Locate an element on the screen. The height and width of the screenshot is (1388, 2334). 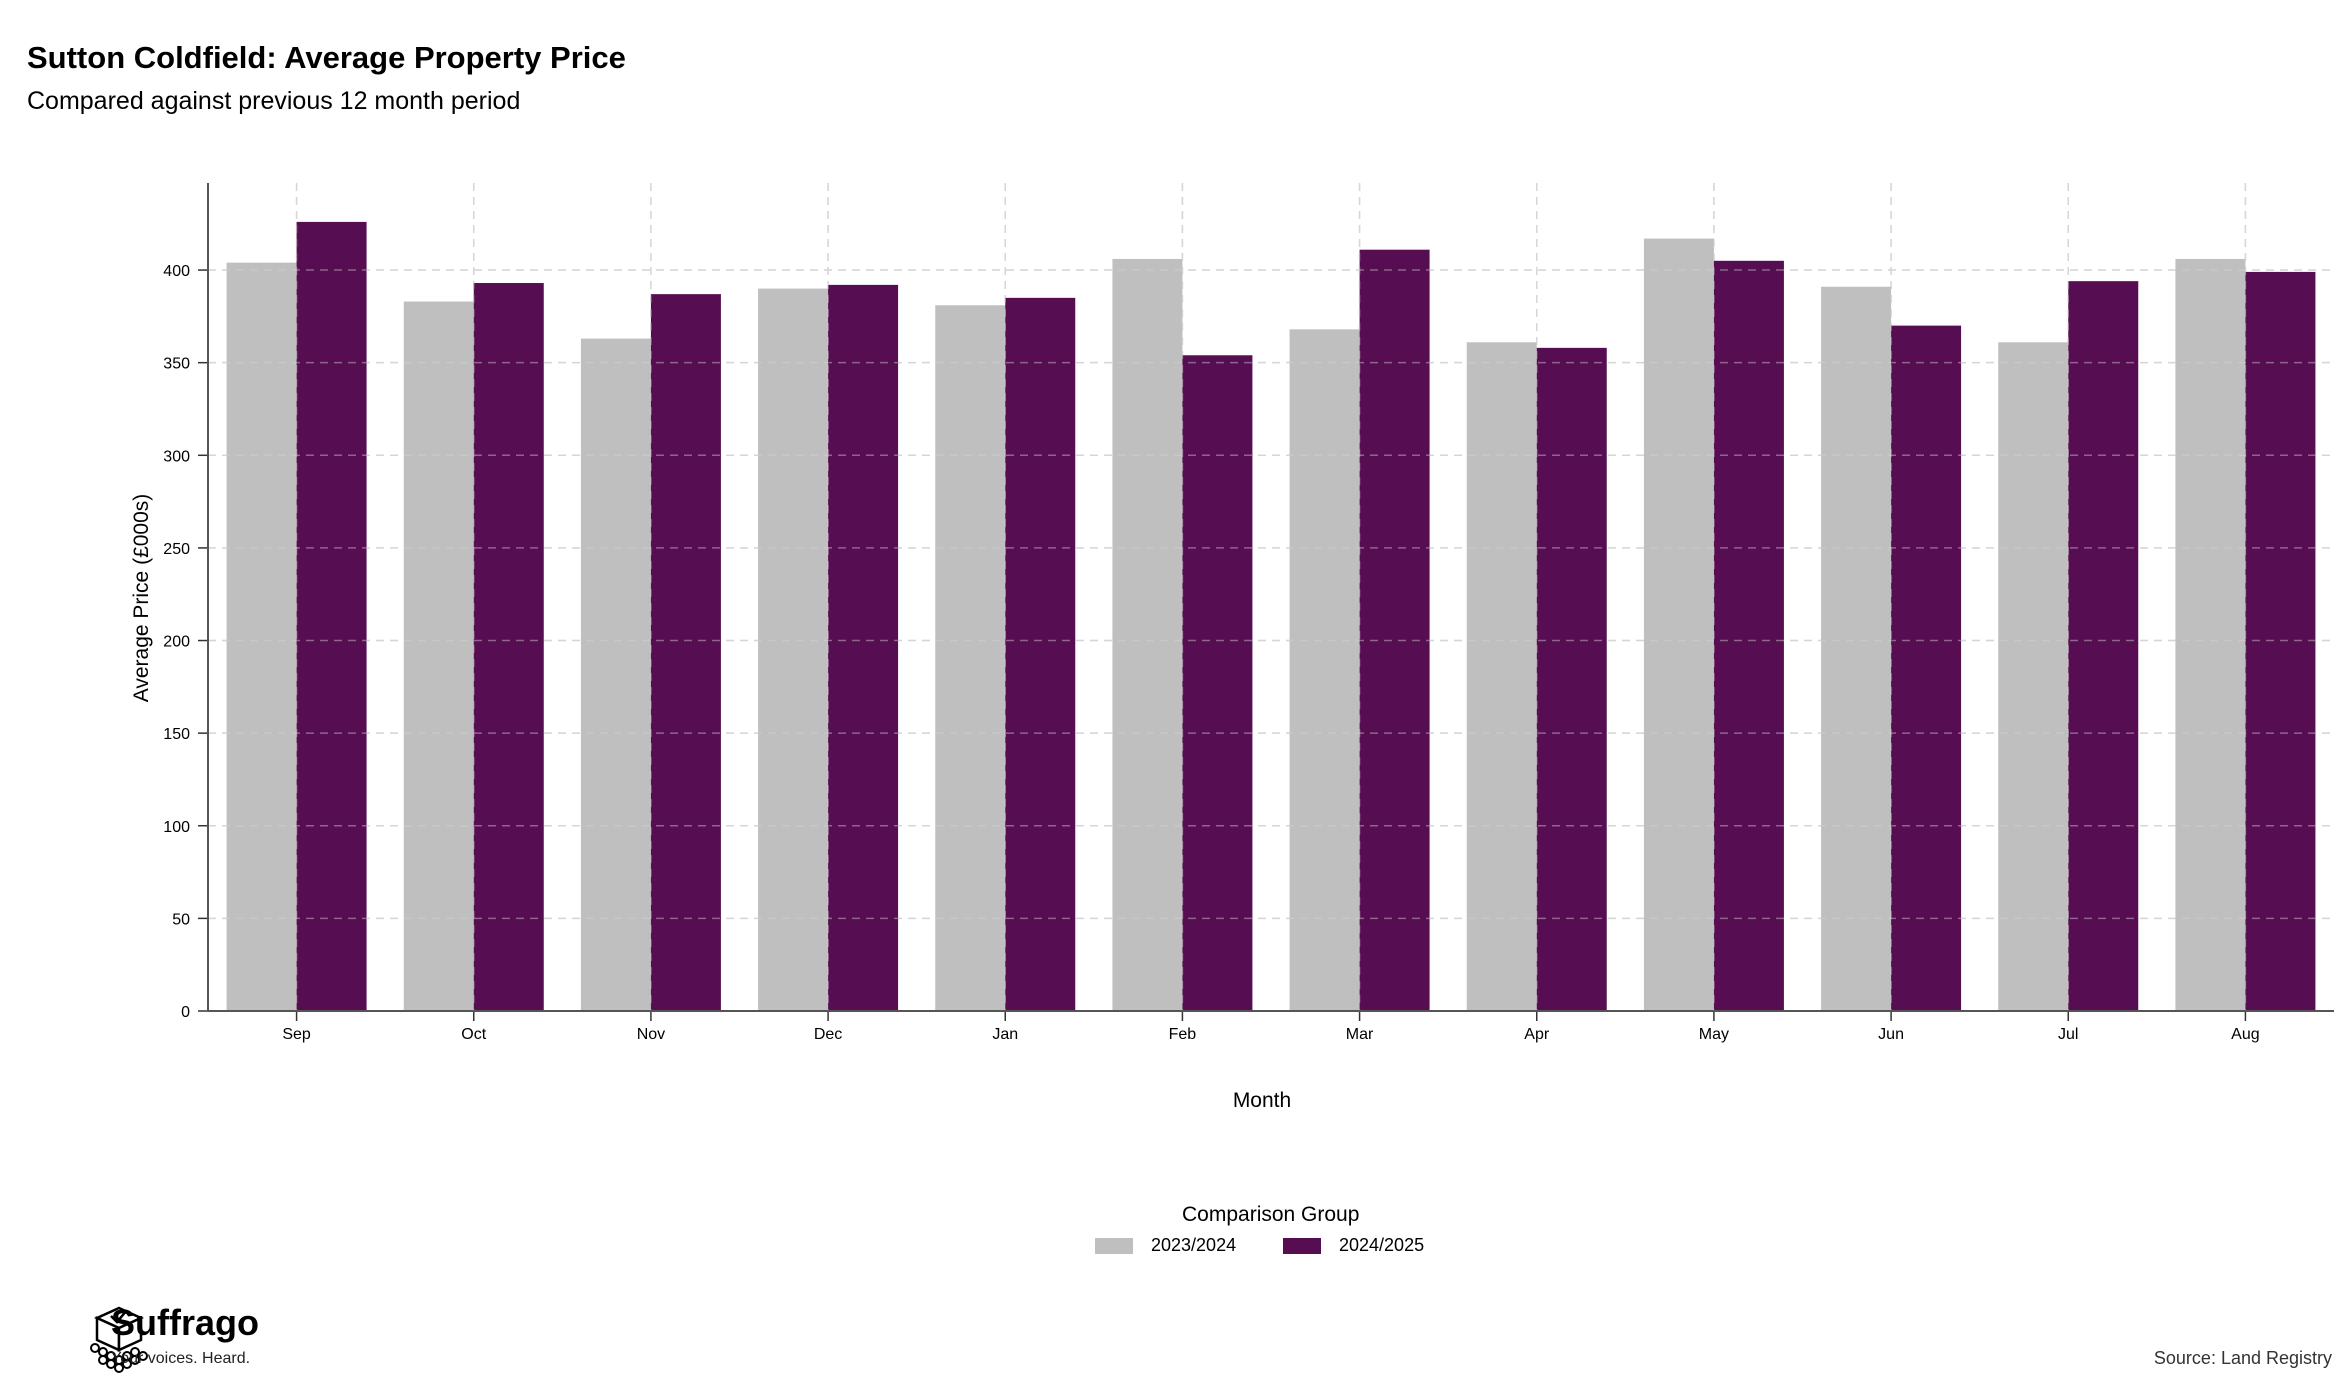
bar-2023-2024-jun is located at coordinates (1856, 648).